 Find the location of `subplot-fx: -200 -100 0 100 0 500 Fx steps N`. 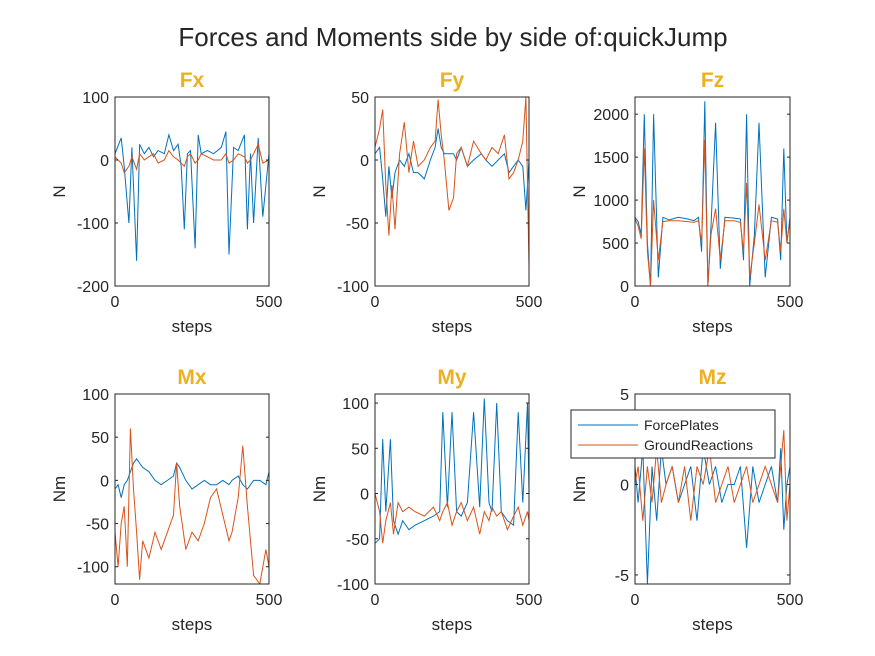

subplot-fx: -200 -100 0 100 0 500 Fx steps N is located at coordinates (166, 202).